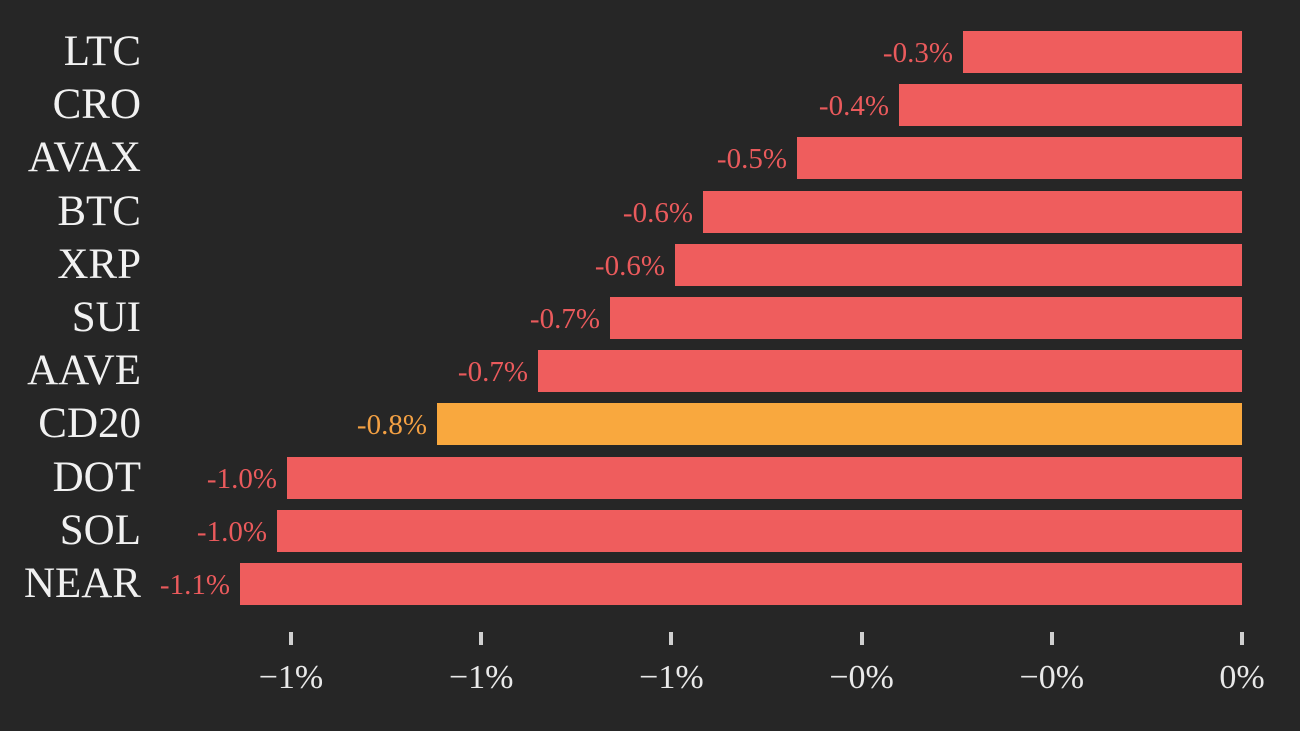 This screenshot has height=731, width=1300. Describe the element at coordinates (741, 584) in the screenshot. I see `bar-near` at that location.